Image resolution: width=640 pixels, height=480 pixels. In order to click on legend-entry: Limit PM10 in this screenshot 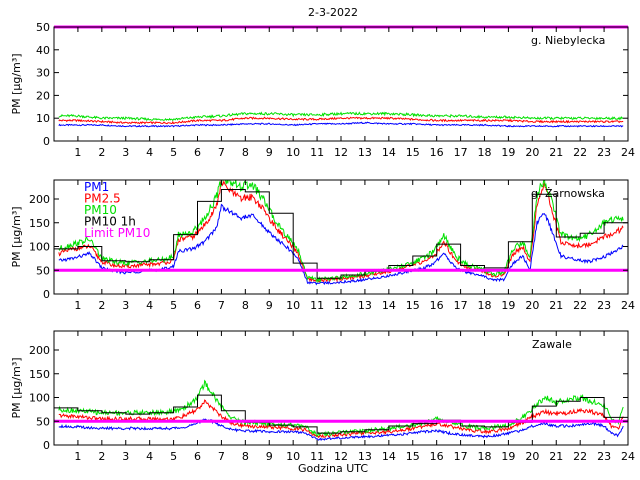, I will do `click(117, 233)`.